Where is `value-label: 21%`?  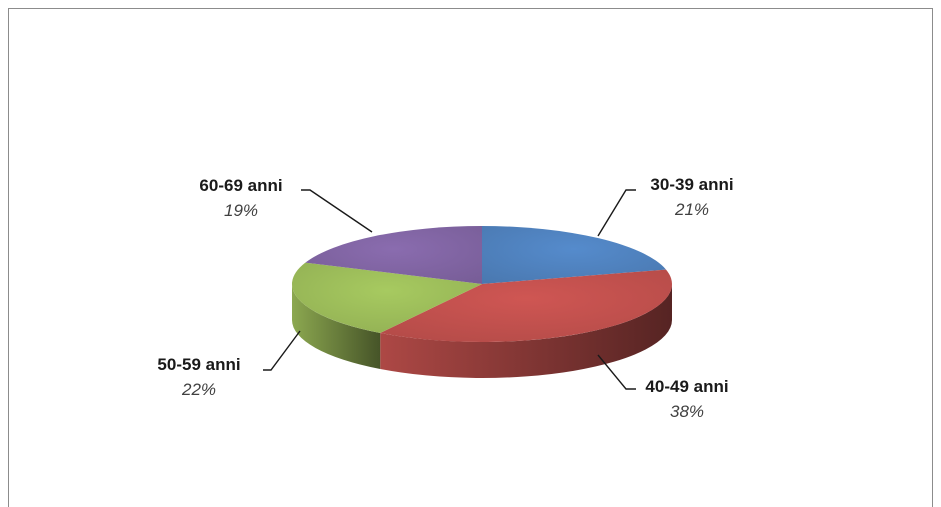 value-label: 21% is located at coordinates (691, 209).